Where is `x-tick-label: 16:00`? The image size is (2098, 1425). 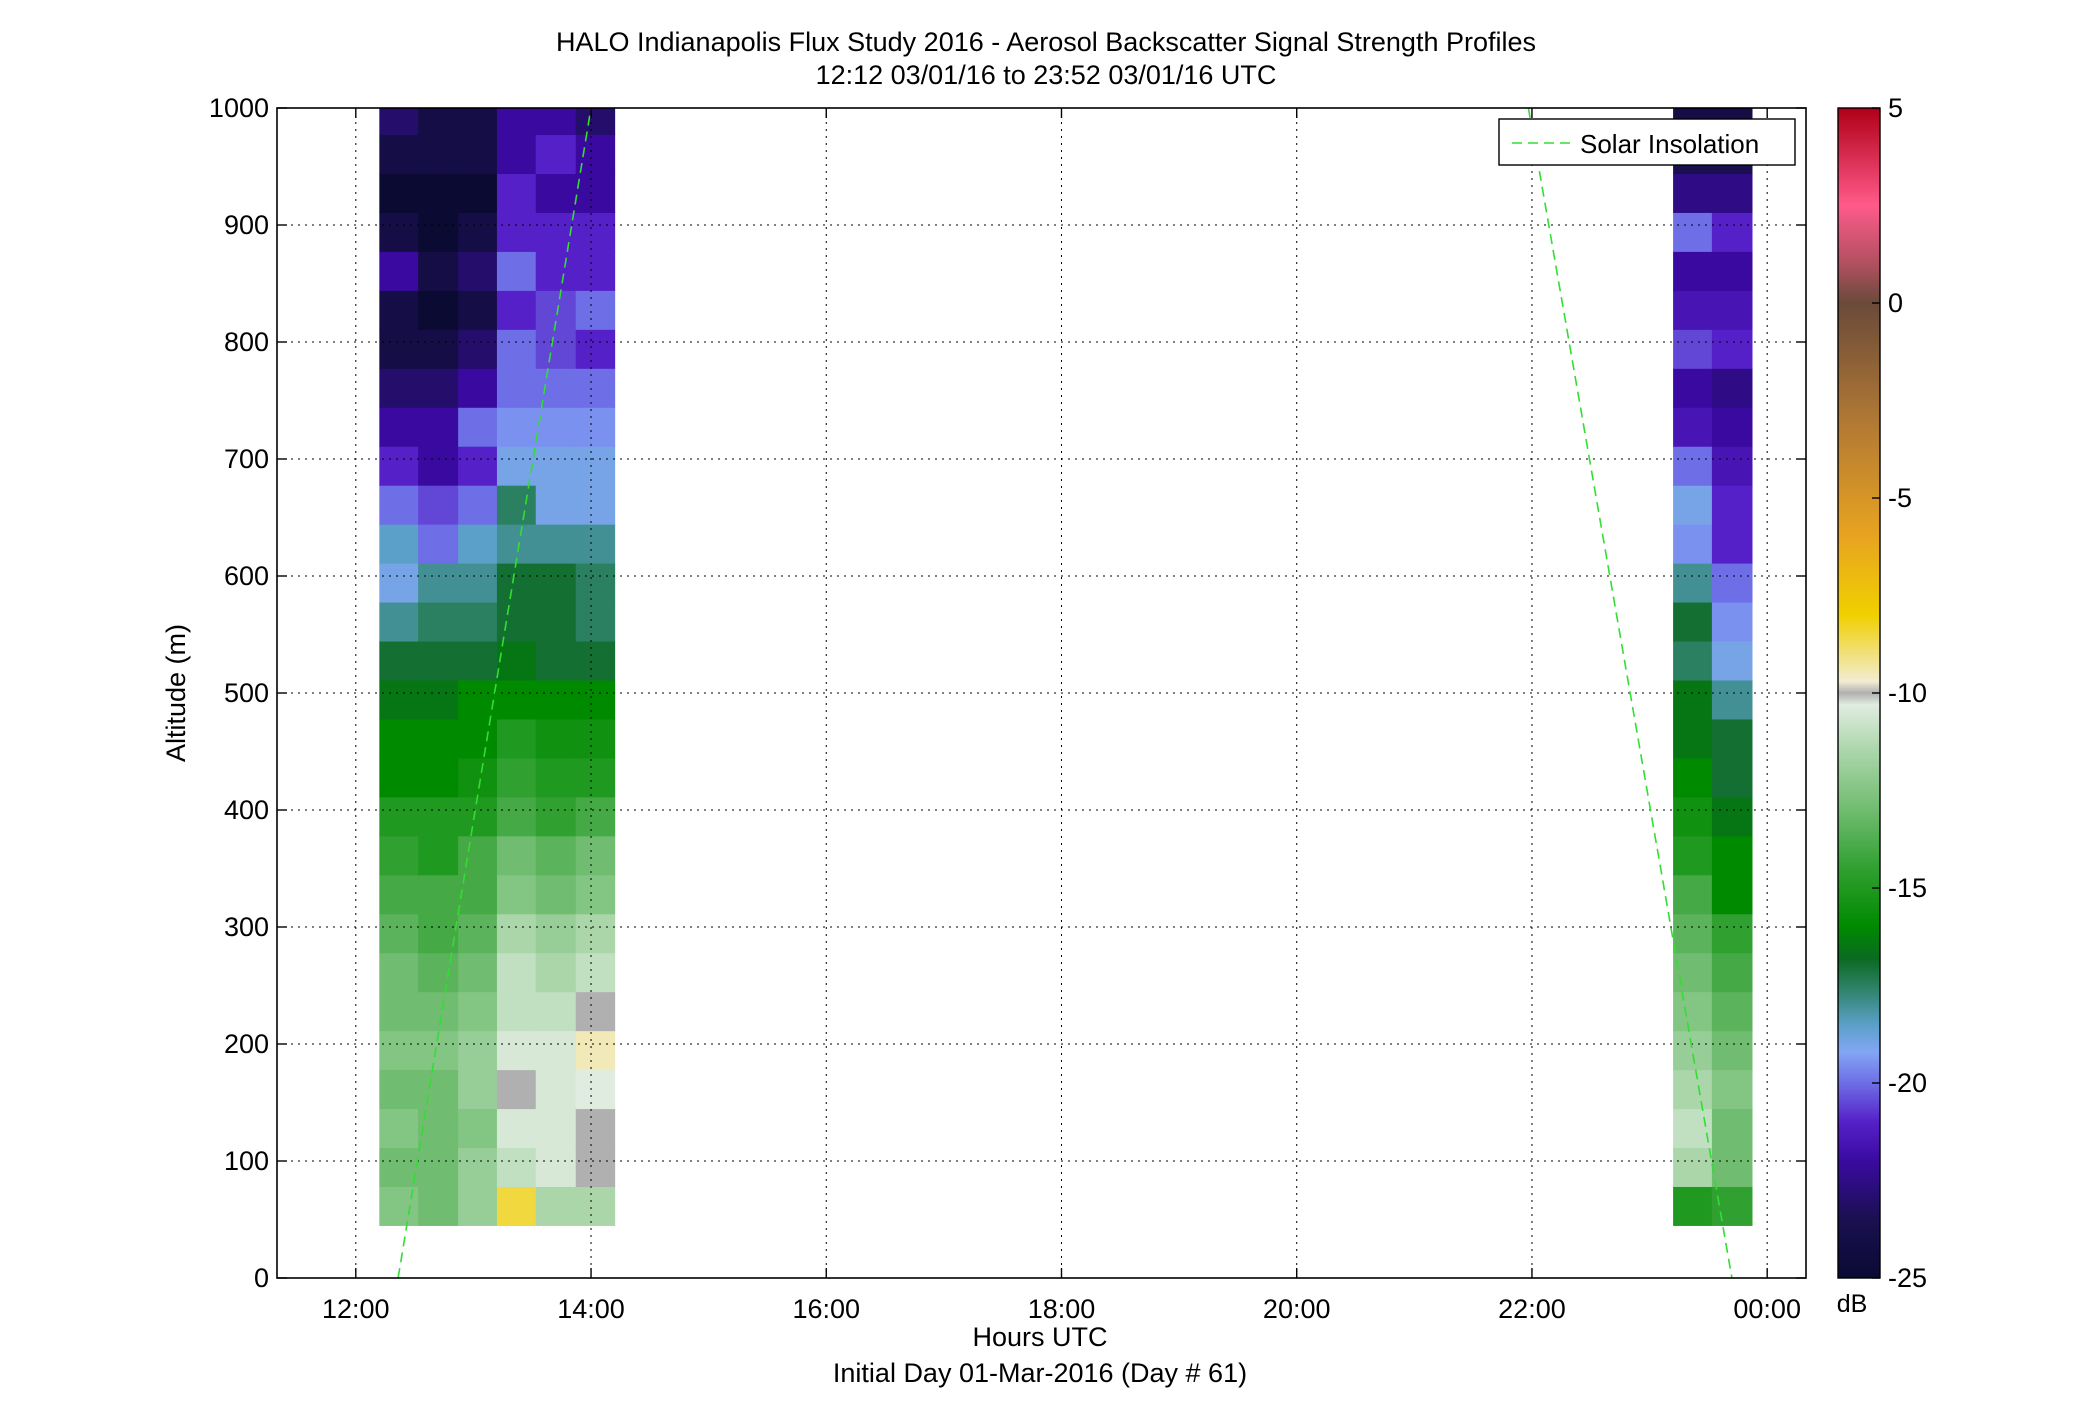
x-tick-label: 16:00 is located at coordinates (826, 1309).